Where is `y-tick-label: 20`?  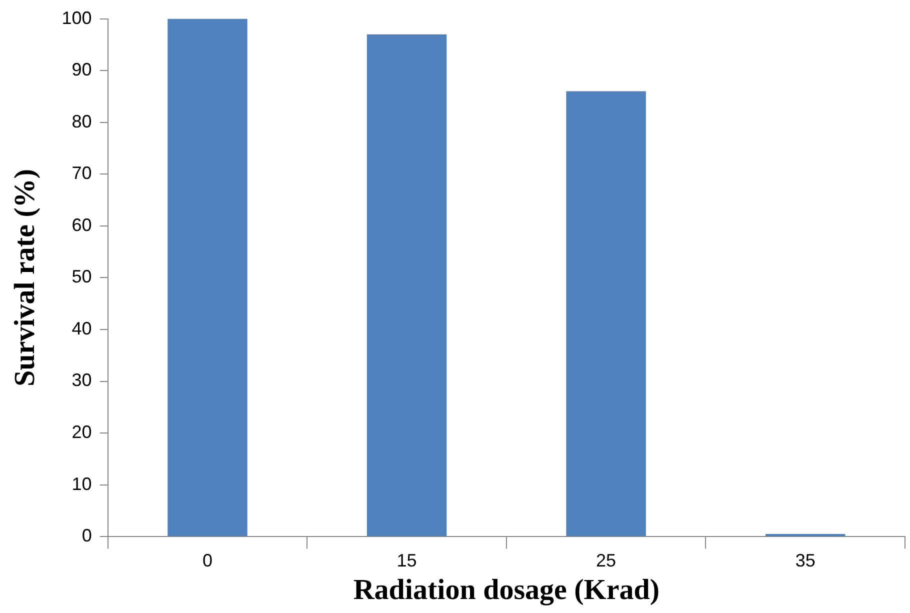 y-tick-label: 20 is located at coordinates (82, 432).